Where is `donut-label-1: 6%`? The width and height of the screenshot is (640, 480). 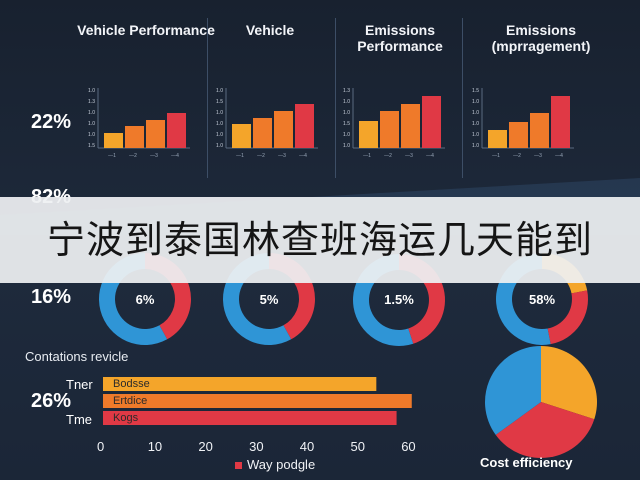
donut-label-1: 6% is located at coordinates (145, 299).